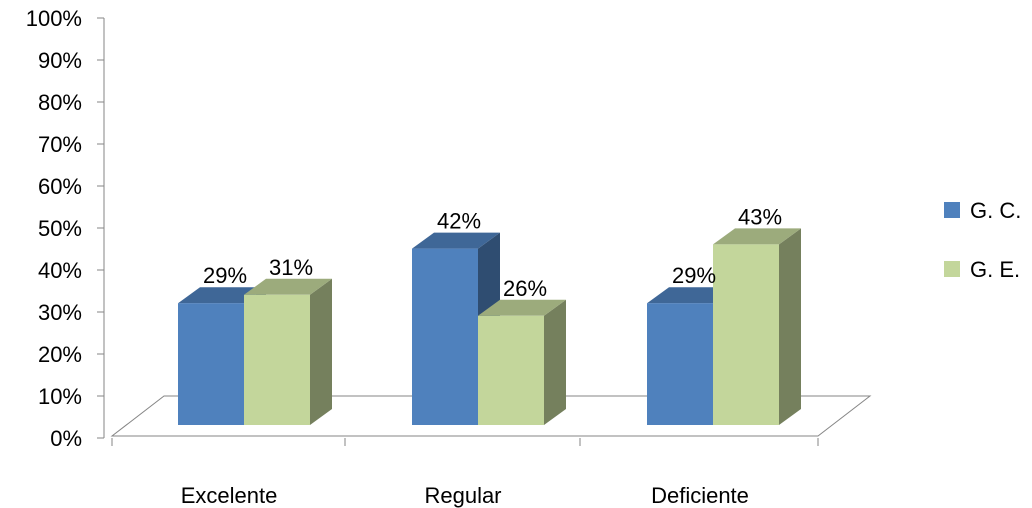 The height and width of the screenshot is (508, 1032). I want to click on y-tick-label: 70%, so click(60, 144).